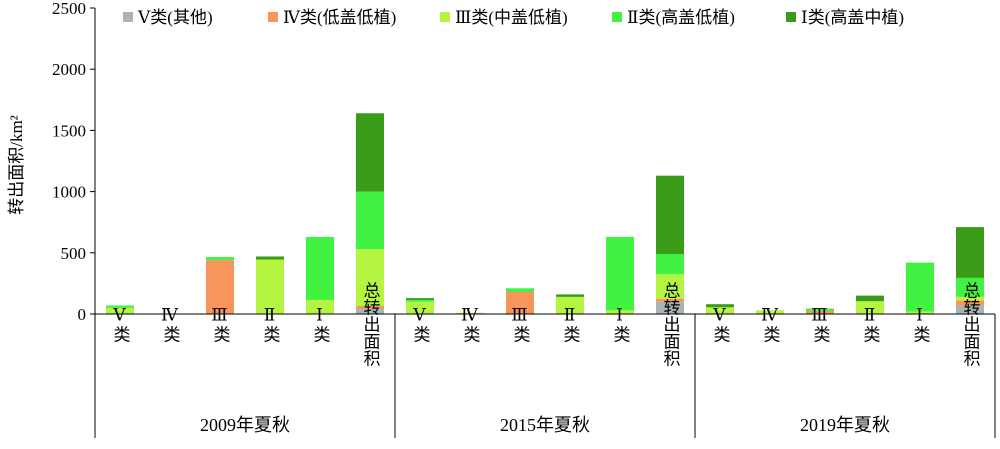  What do you see at coordinates (69, 130) in the screenshot?
I see `y-tick-label: 1500` at bounding box center [69, 130].